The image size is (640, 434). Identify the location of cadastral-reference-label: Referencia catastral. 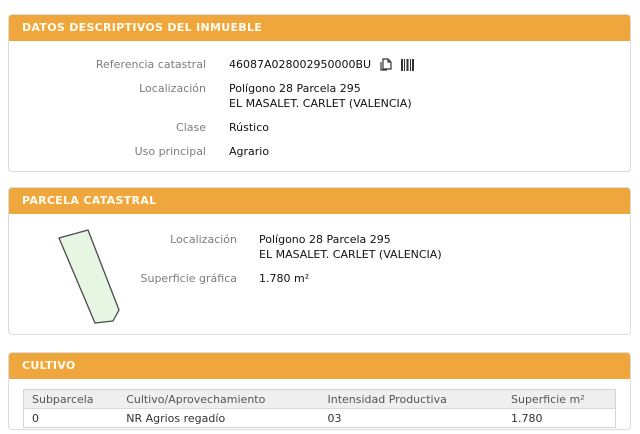
(150, 64).